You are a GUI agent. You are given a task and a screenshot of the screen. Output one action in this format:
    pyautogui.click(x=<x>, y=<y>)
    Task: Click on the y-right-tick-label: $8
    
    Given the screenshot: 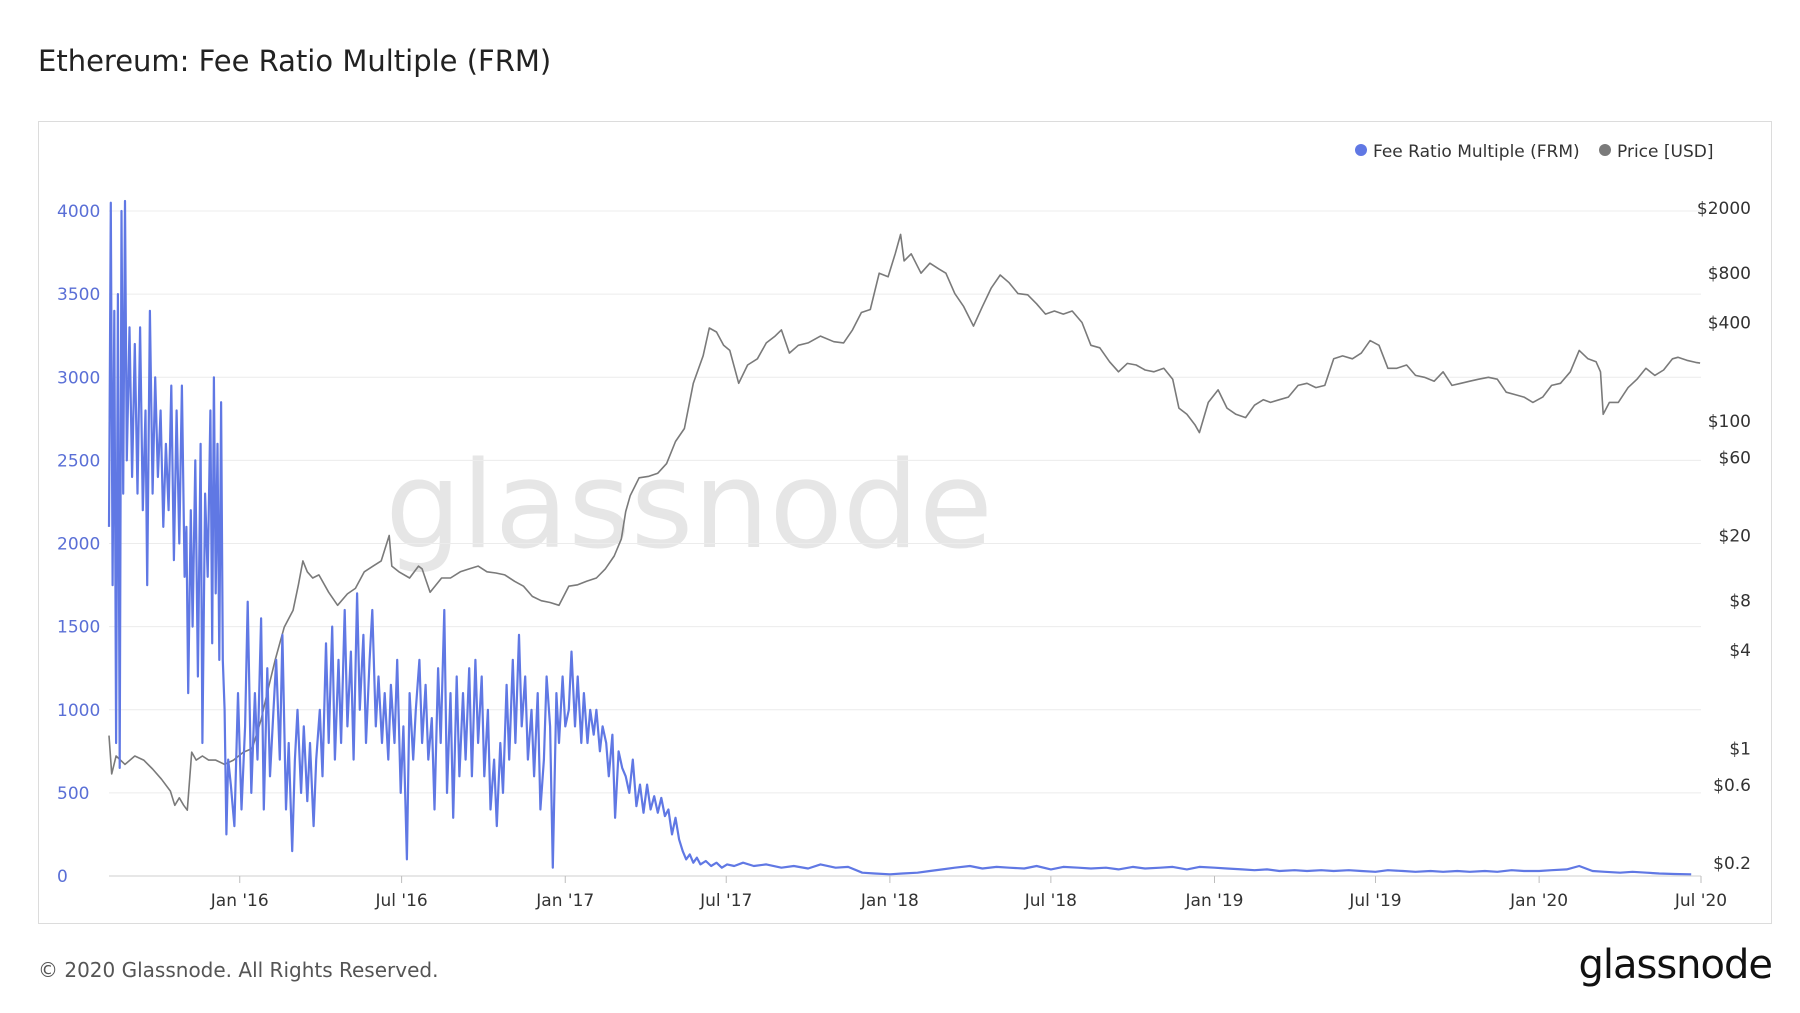 What is the action you would take?
    pyautogui.click(x=1740, y=602)
    